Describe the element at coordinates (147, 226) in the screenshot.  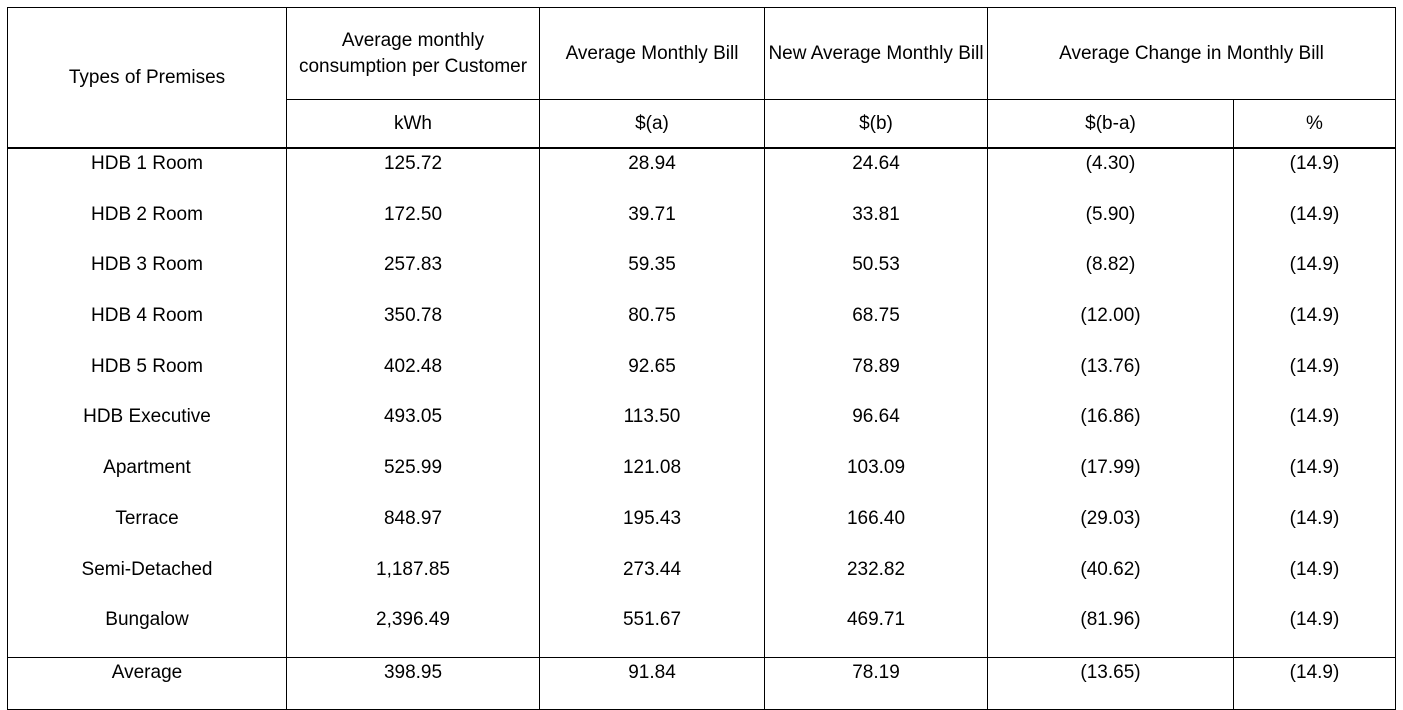
I see `cell-type: HDB 2 Room` at that location.